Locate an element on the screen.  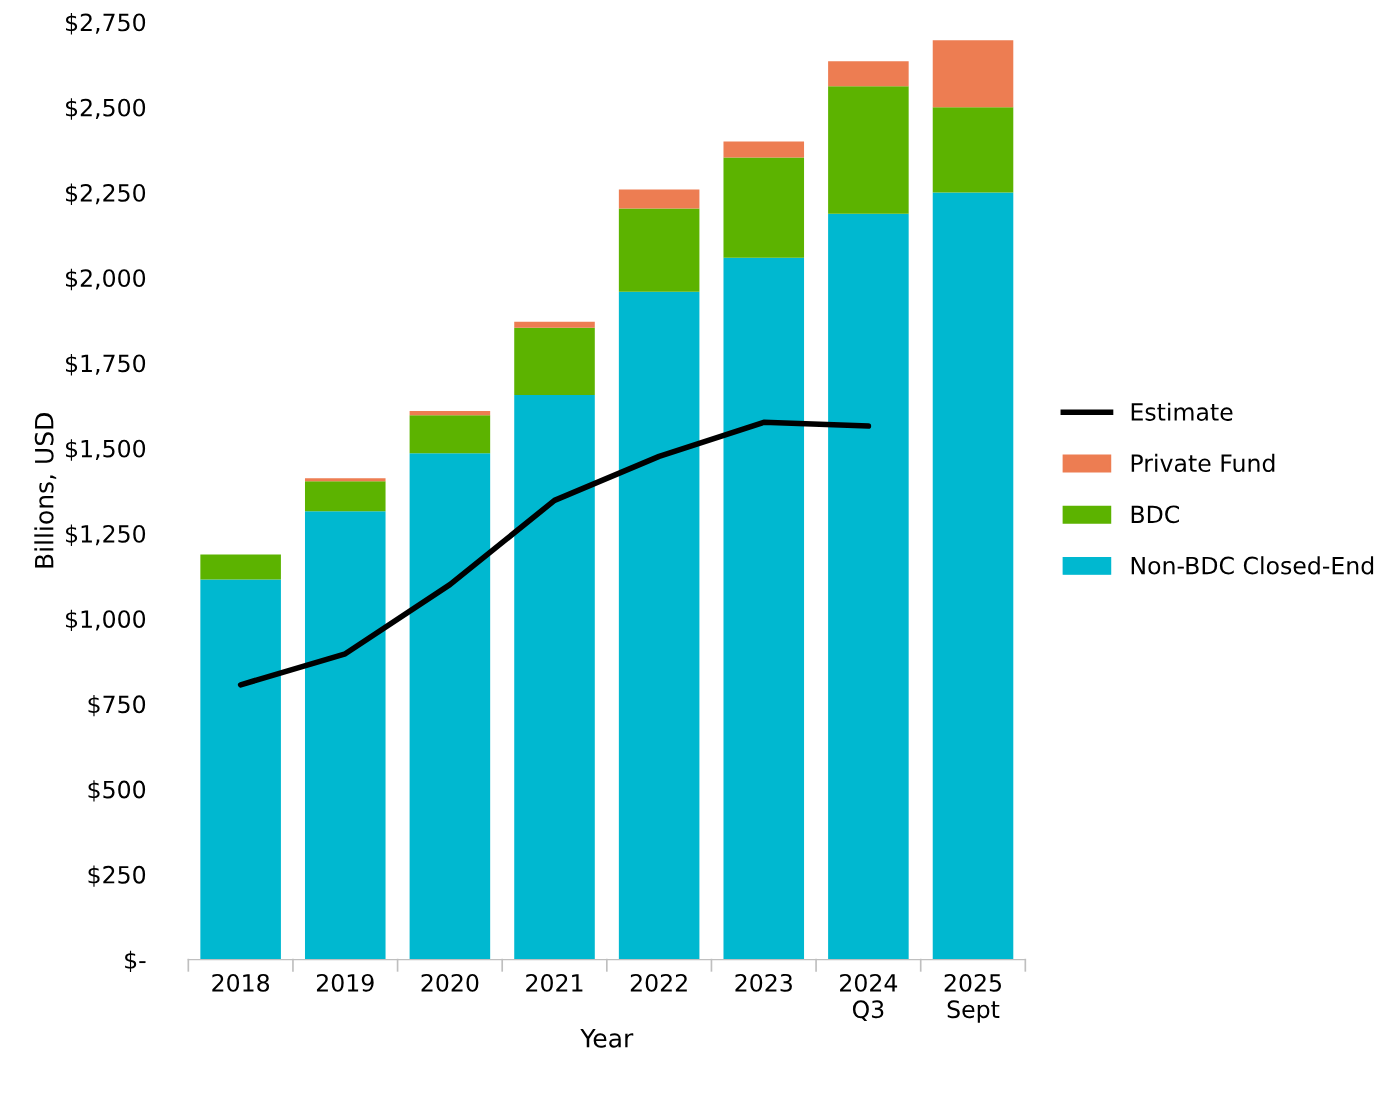
y-tick-label: $250 is located at coordinates (117, 876).